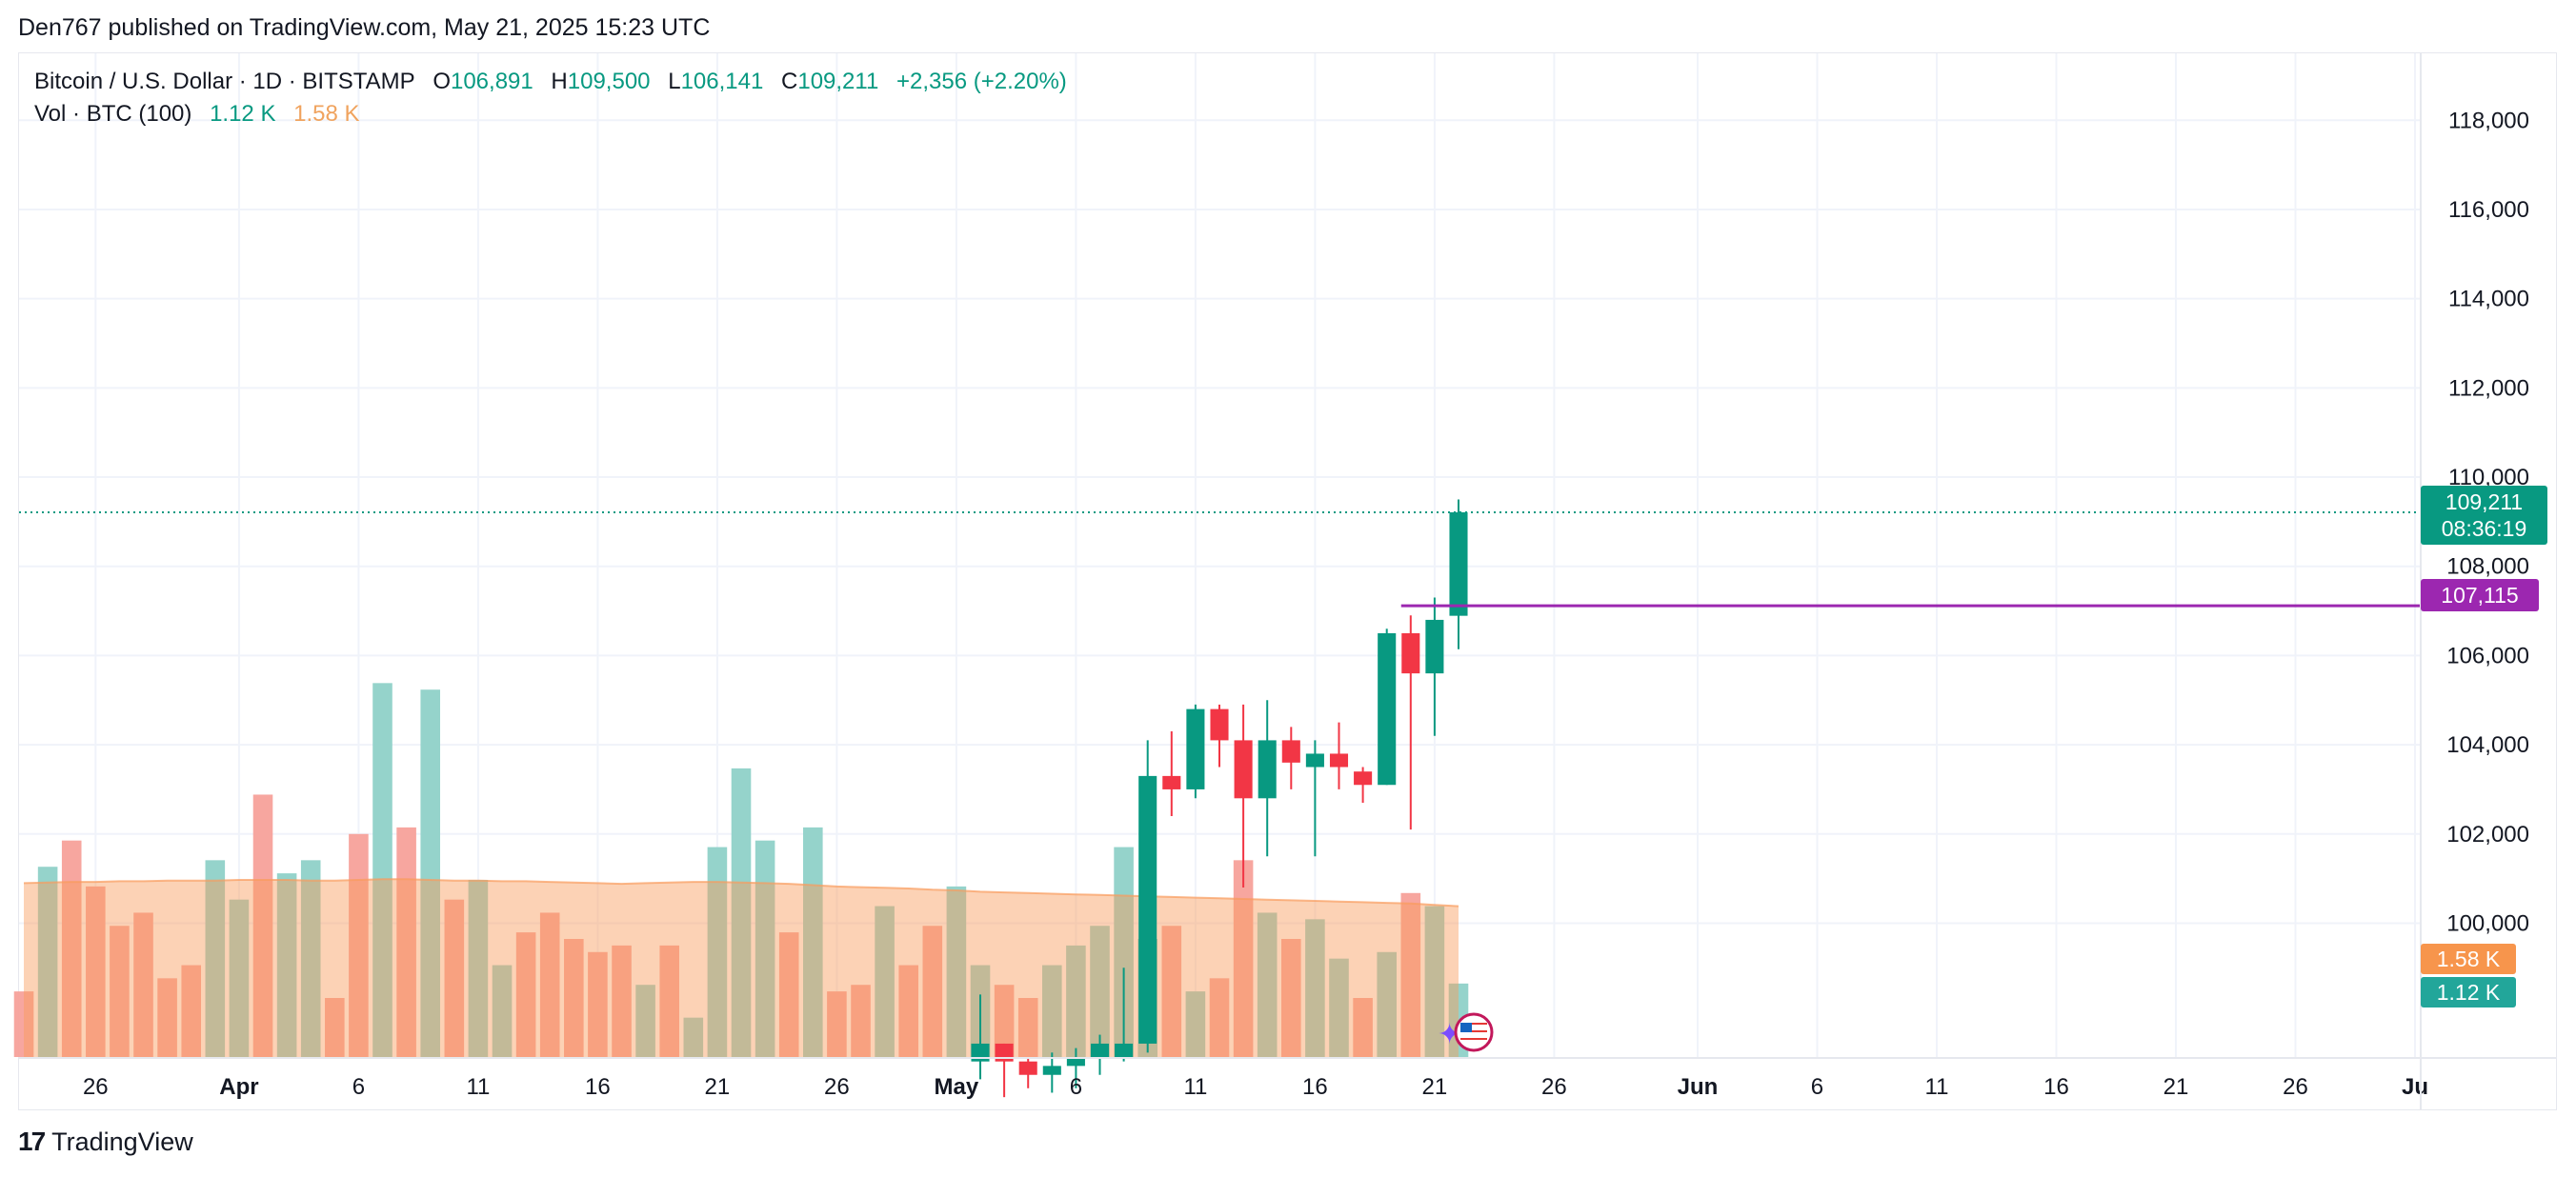  What do you see at coordinates (2485, 501) in the screenshot?
I see `last-price-value: 109,211` at bounding box center [2485, 501].